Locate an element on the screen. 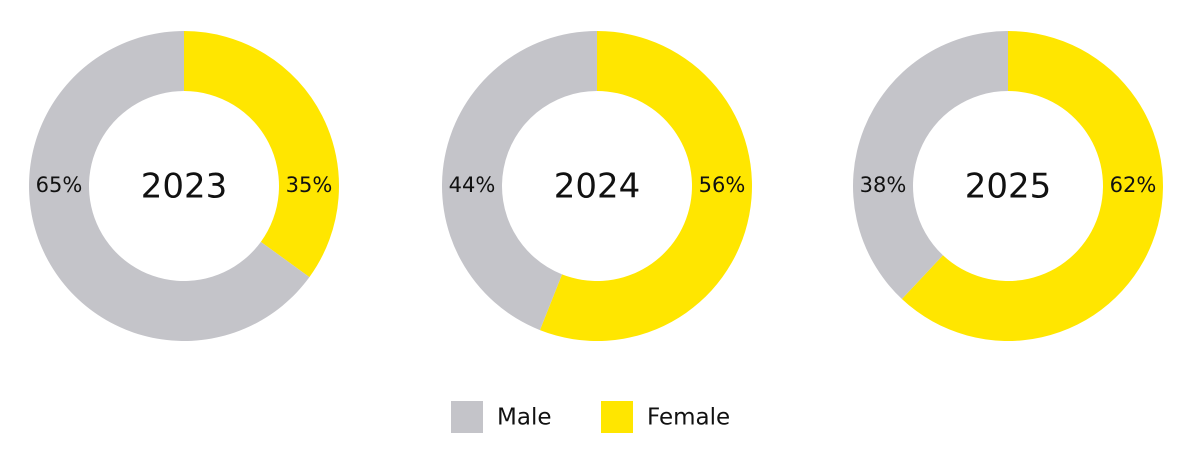 The image size is (1193, 466). value-label: 65% is located at coordinates (59, 185).